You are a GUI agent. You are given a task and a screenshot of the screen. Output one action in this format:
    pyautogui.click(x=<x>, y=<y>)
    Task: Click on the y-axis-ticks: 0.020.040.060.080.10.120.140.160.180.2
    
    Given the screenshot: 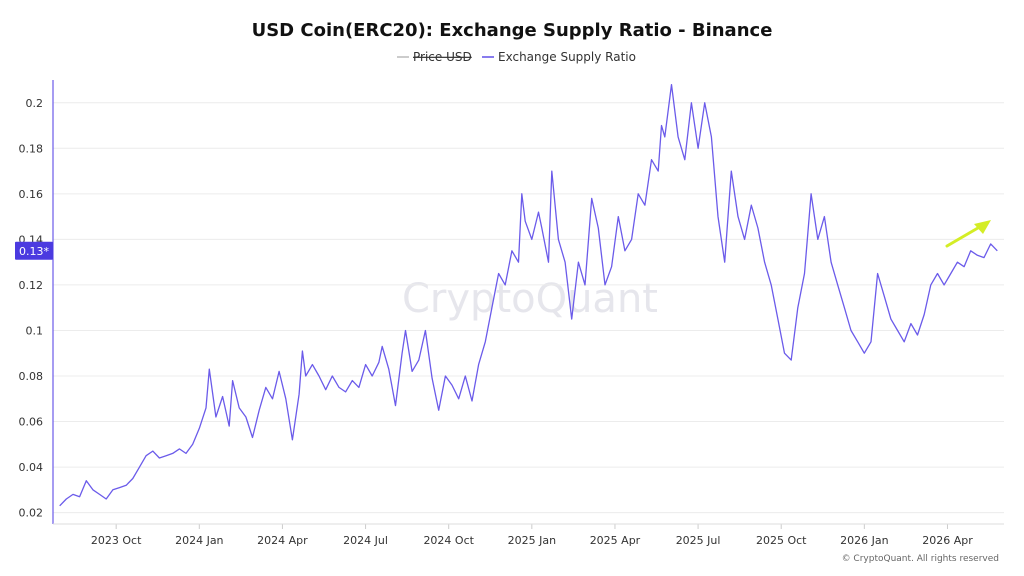 What is the action you would take?
    pyautogui.click(x=31, y=308)
    